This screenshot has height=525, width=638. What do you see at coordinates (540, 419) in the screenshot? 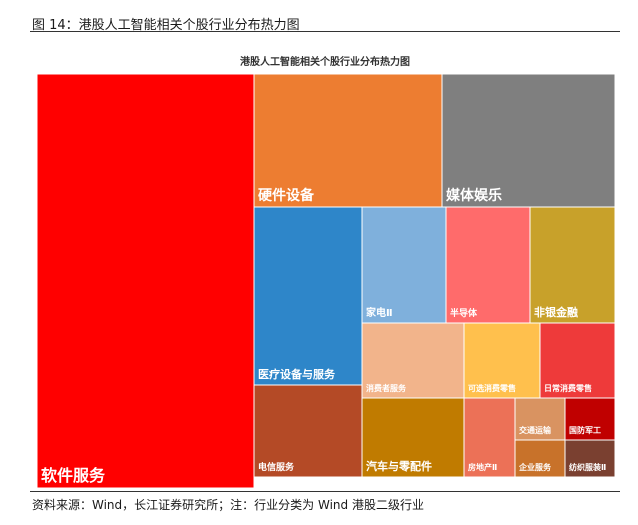
I see `treemap-tile: 交通运输` at bounding box center [540, 419].